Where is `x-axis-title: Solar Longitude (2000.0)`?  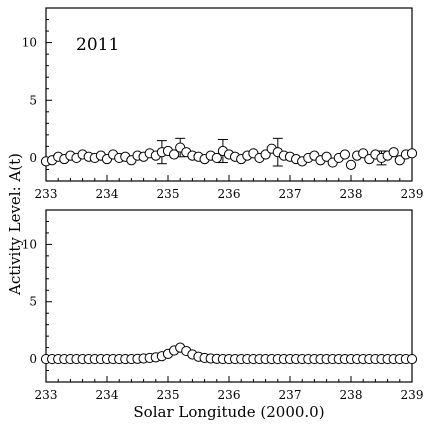 x-axis-title: Solar Longitude (2000.0) is located at coordinates (228, 412).